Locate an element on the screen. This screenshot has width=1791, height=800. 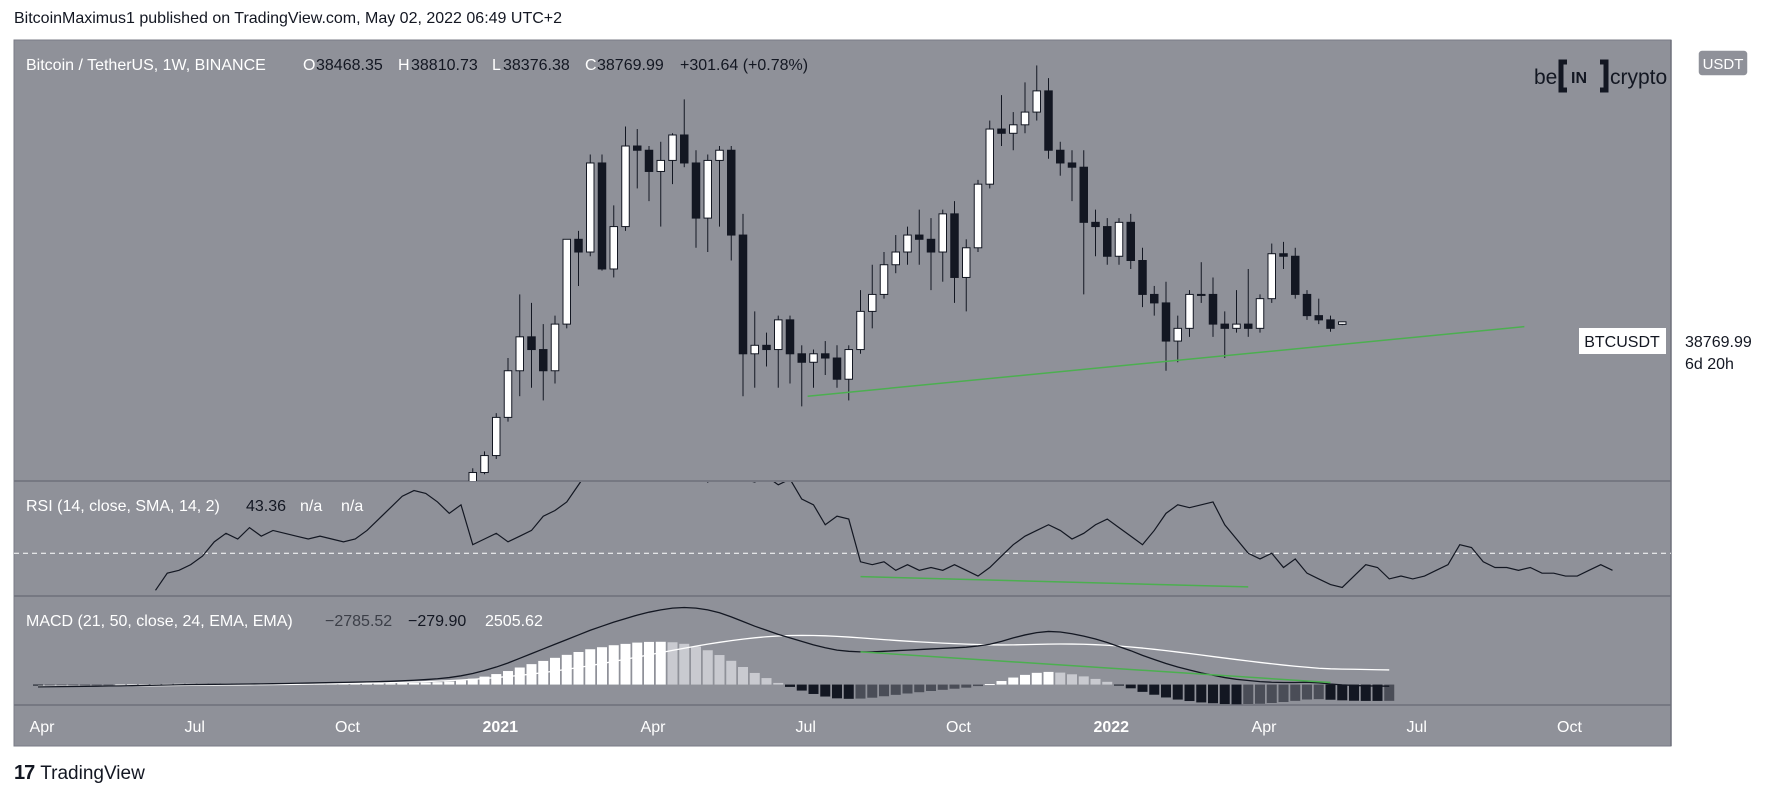
macd-pane is located at coordinates (714, 655).